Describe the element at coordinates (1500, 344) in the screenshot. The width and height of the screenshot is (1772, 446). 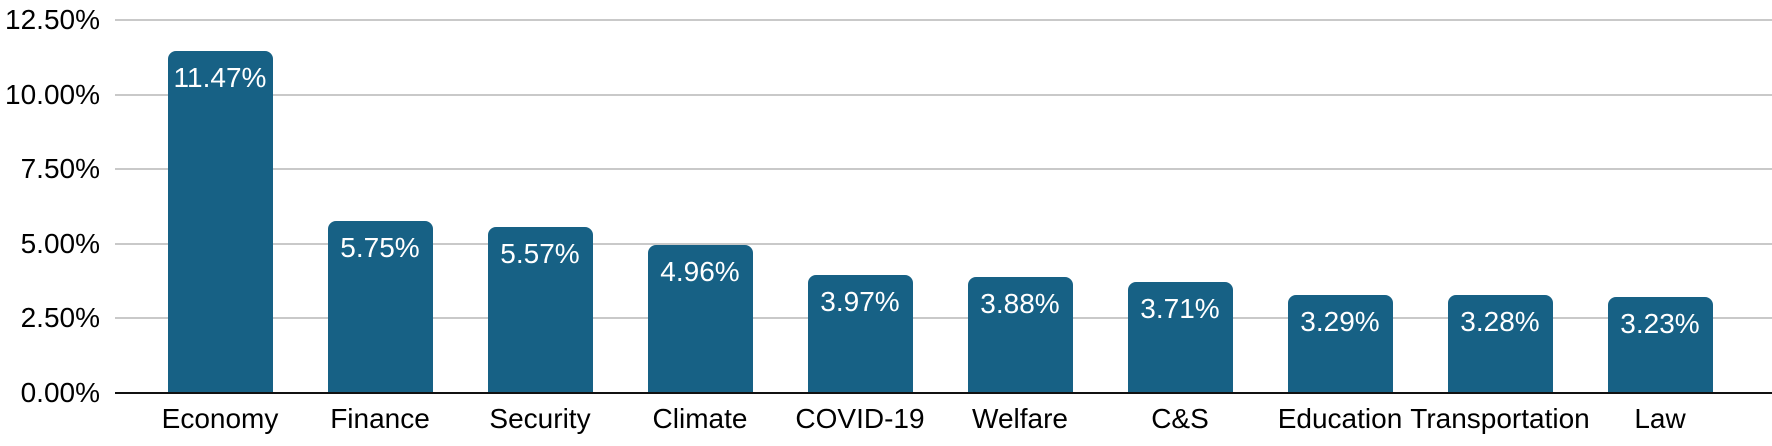
I see `bar-transportation: 3.28%` at that location.